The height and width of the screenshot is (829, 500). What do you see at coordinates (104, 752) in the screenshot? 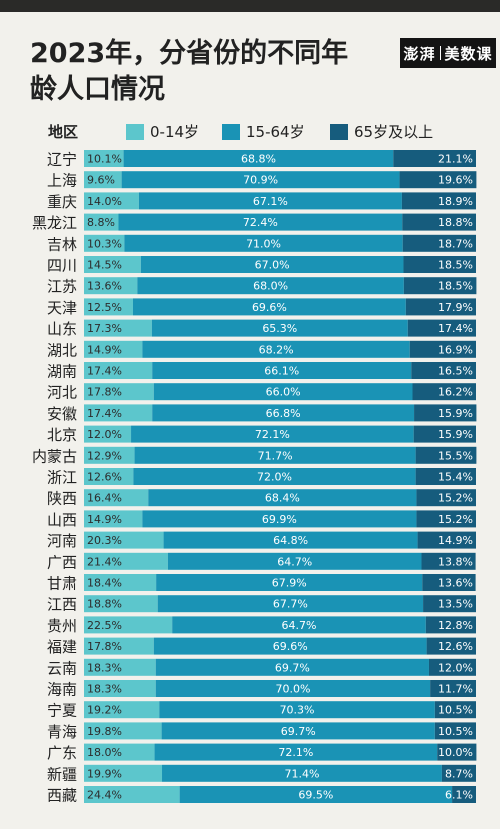
I see `data-label-young: 18.0%` at bounding box center [104, 752].